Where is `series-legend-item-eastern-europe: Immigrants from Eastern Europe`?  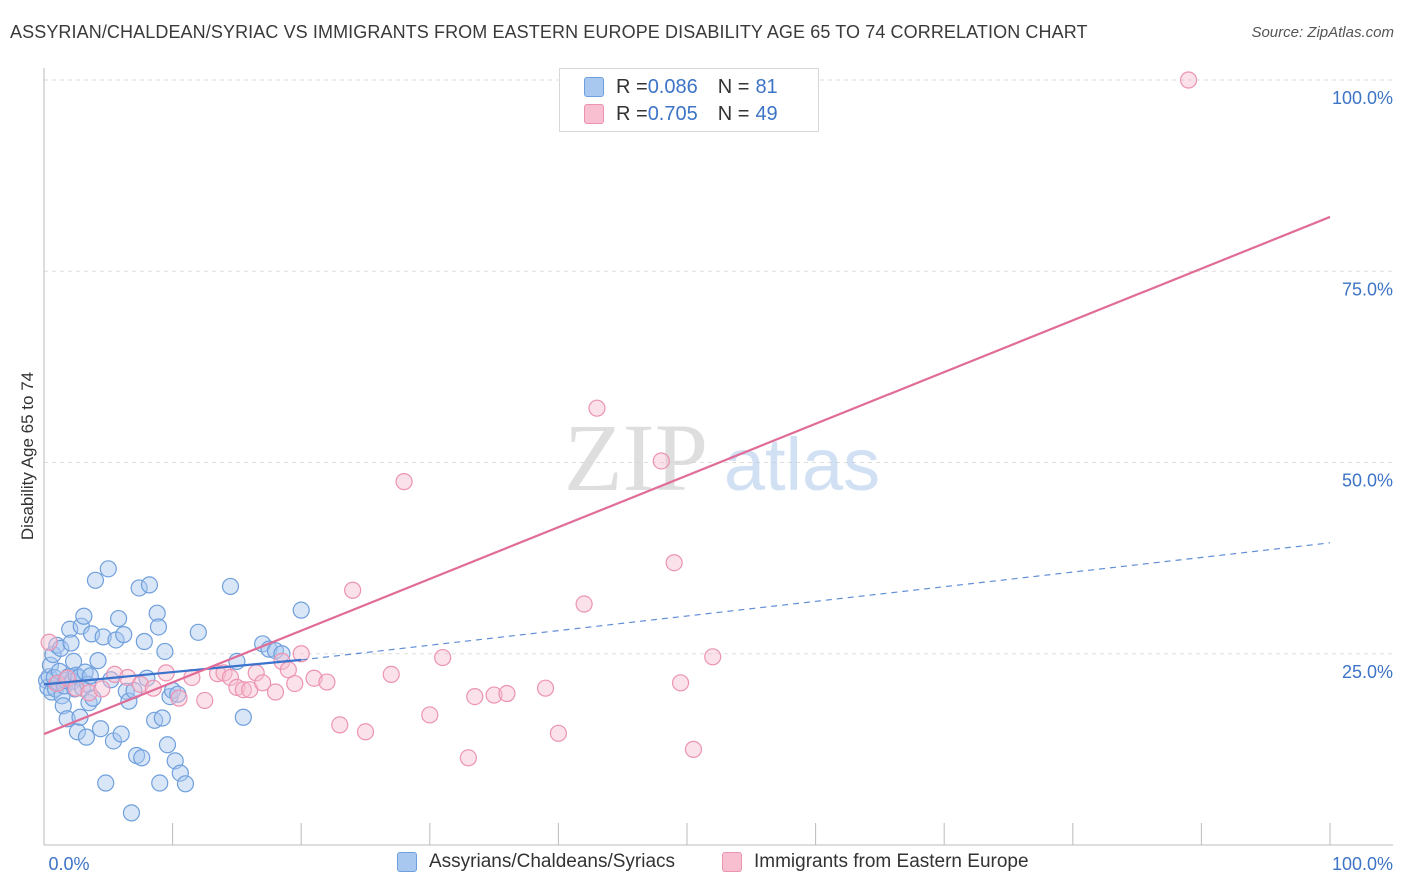
series-legend-item-eastern-europe: Immigrants from Eastern Europe is located at coordinates (875, 862).